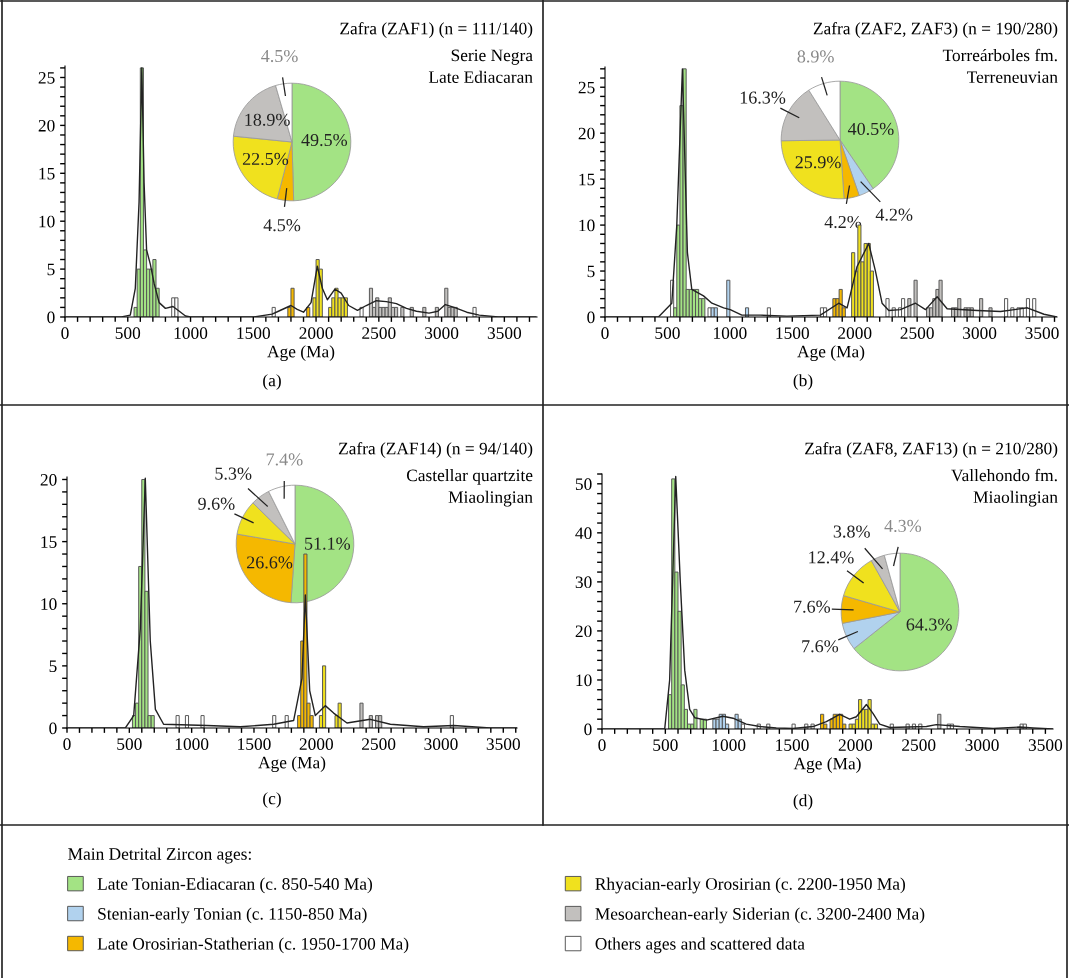 The width and height of the screenshot is (1069, 978). Describe the element at coordinates (700, 945) in the screenshot. I see `legend-label: Others ages and scattered data` at that location.